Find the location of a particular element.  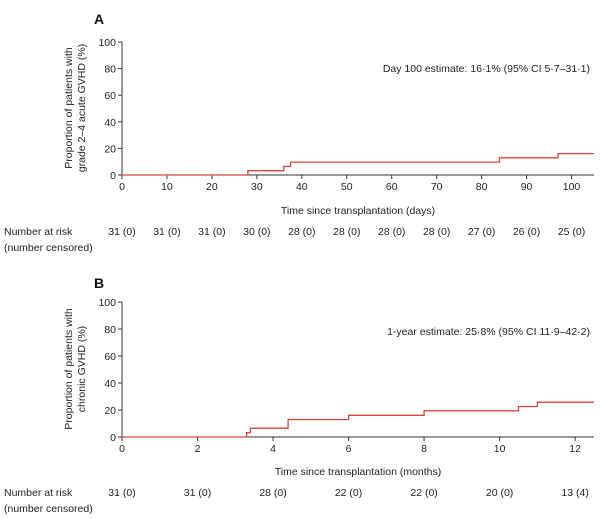

risk-table-value: 20 (0) is located at coordinates (499, 493).